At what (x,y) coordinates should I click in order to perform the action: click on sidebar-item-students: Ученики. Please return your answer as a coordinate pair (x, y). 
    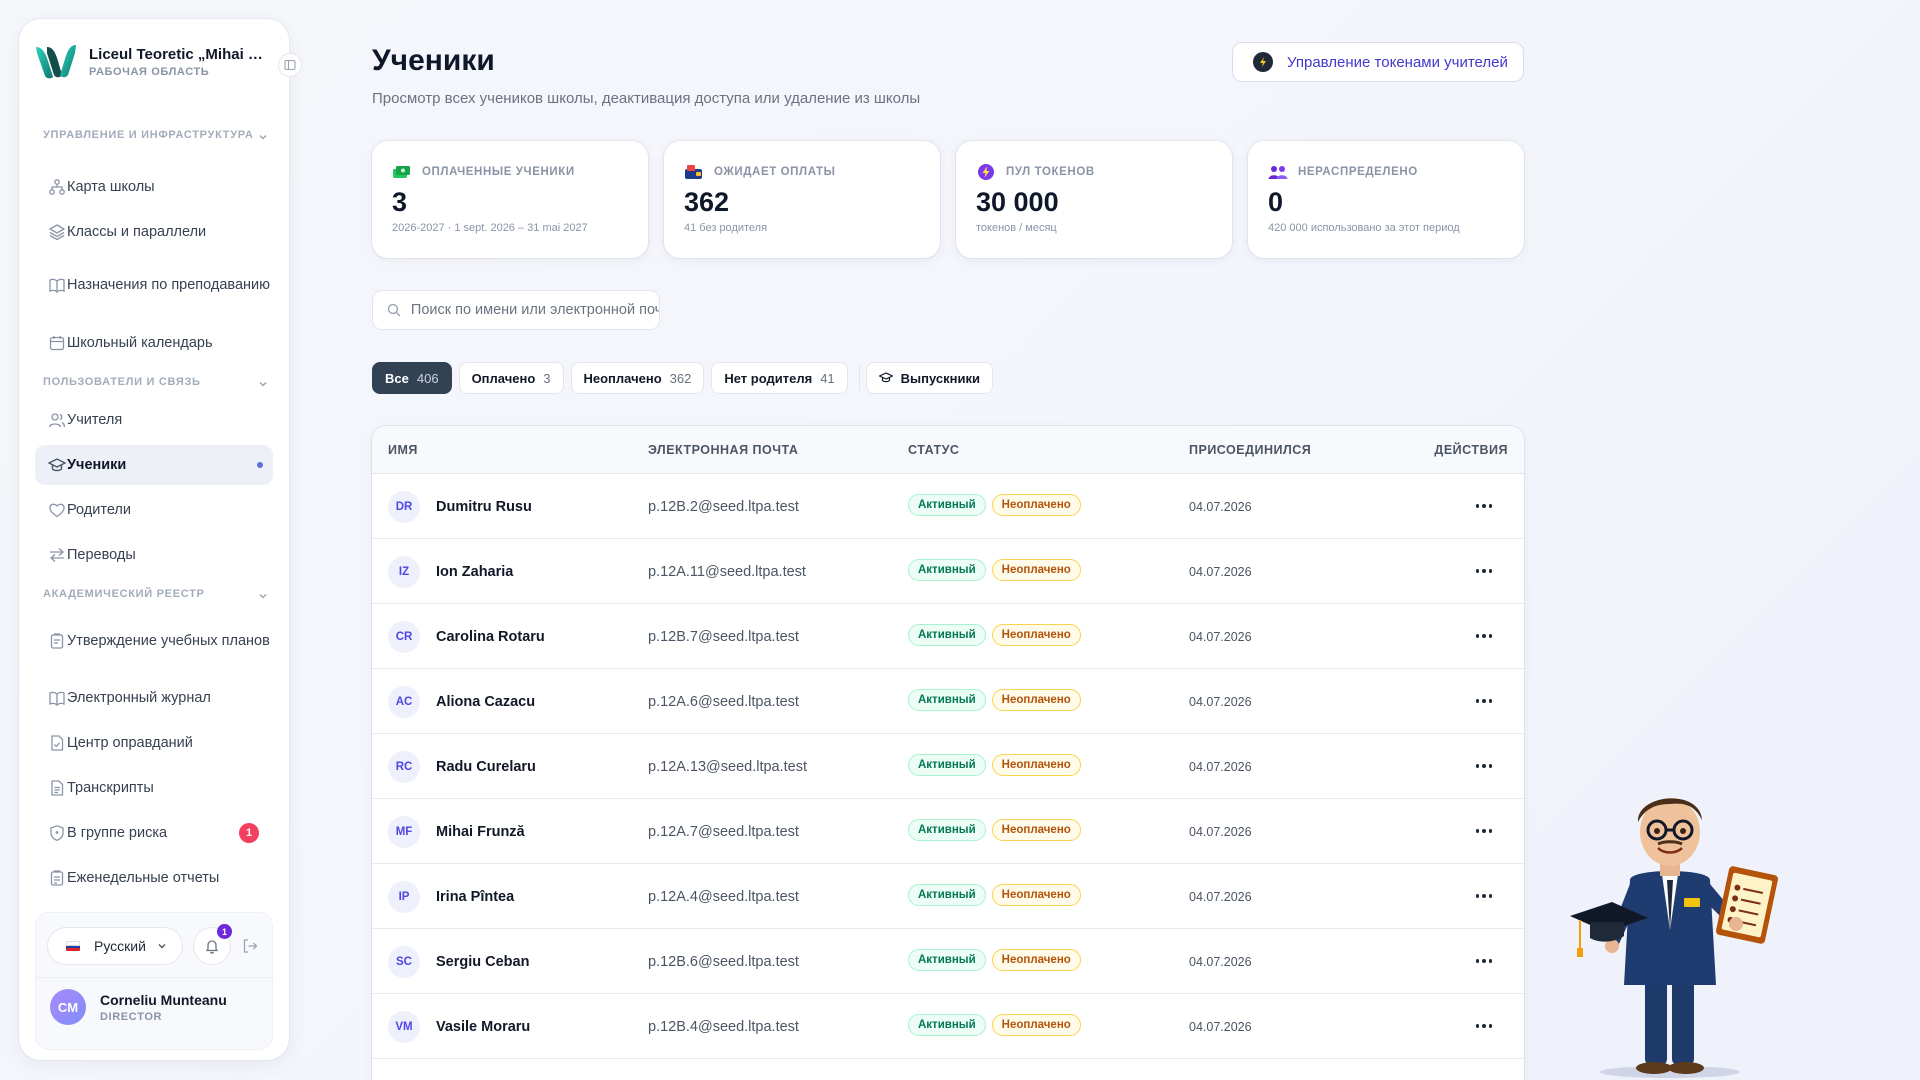
    Looking at the image, I should click on (154, 465).